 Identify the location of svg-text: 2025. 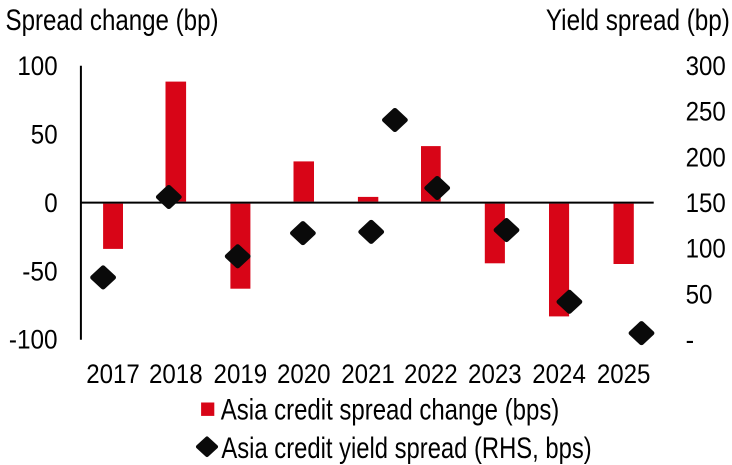
(624, 374).